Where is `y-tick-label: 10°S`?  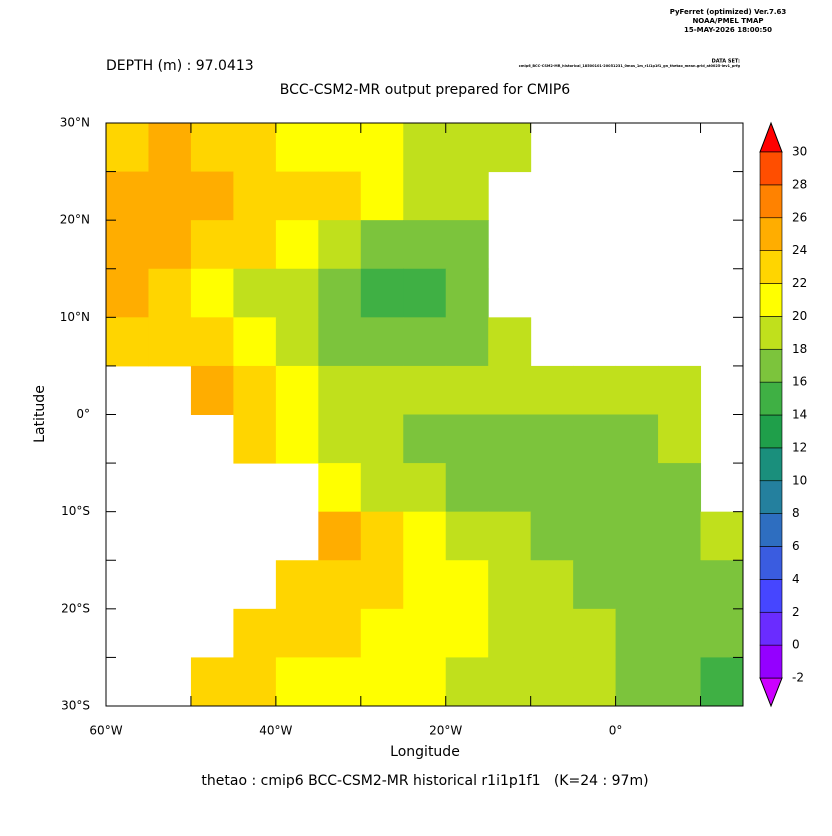
y-tick-label: 10°S is located at coordinates (75, 511).